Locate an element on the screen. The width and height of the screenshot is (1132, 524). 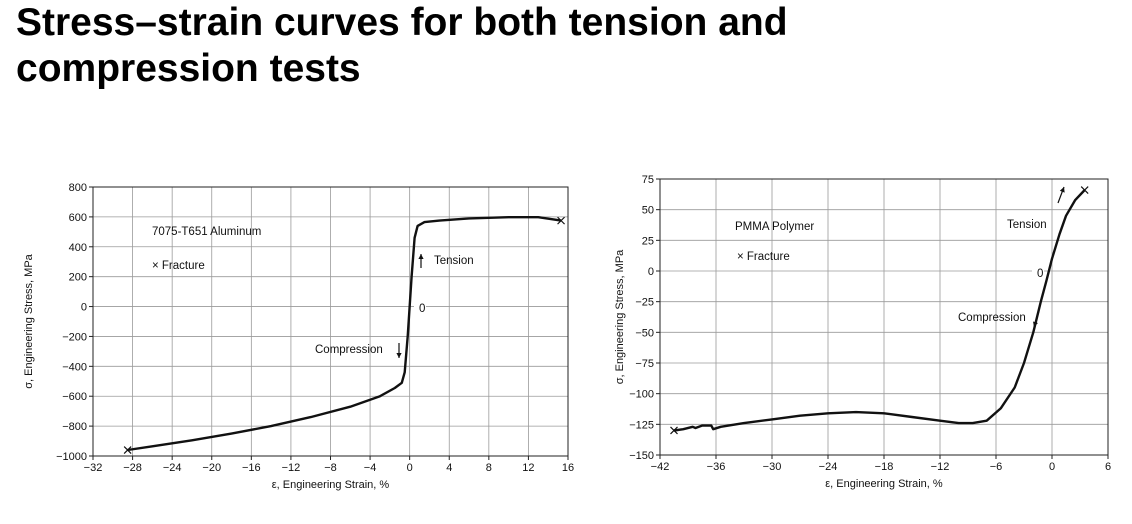
x-tick-label: −20 is located at coordinates (211, 468).